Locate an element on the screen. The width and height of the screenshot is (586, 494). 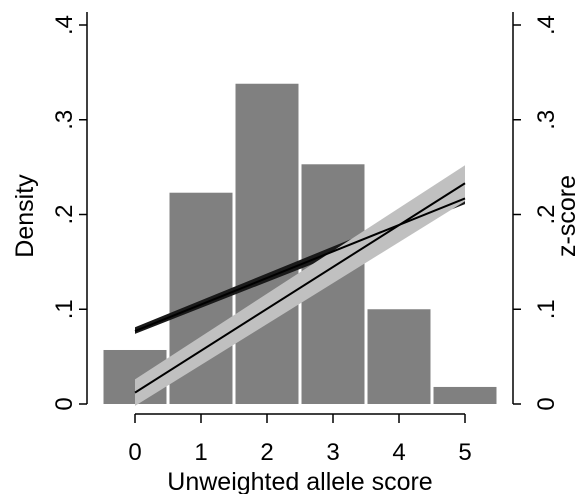
y2-tick-label: .2 is located at coordinates (546, 214).